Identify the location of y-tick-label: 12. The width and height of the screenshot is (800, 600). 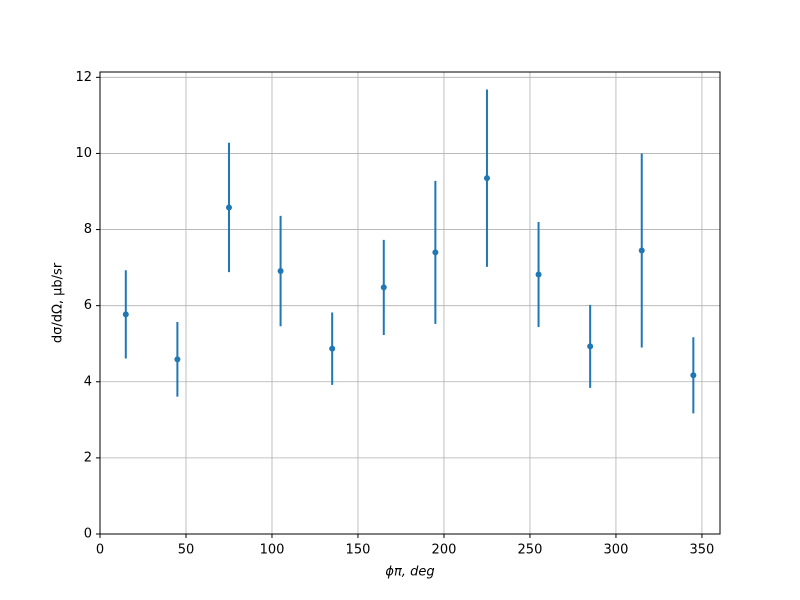
(83, 77).